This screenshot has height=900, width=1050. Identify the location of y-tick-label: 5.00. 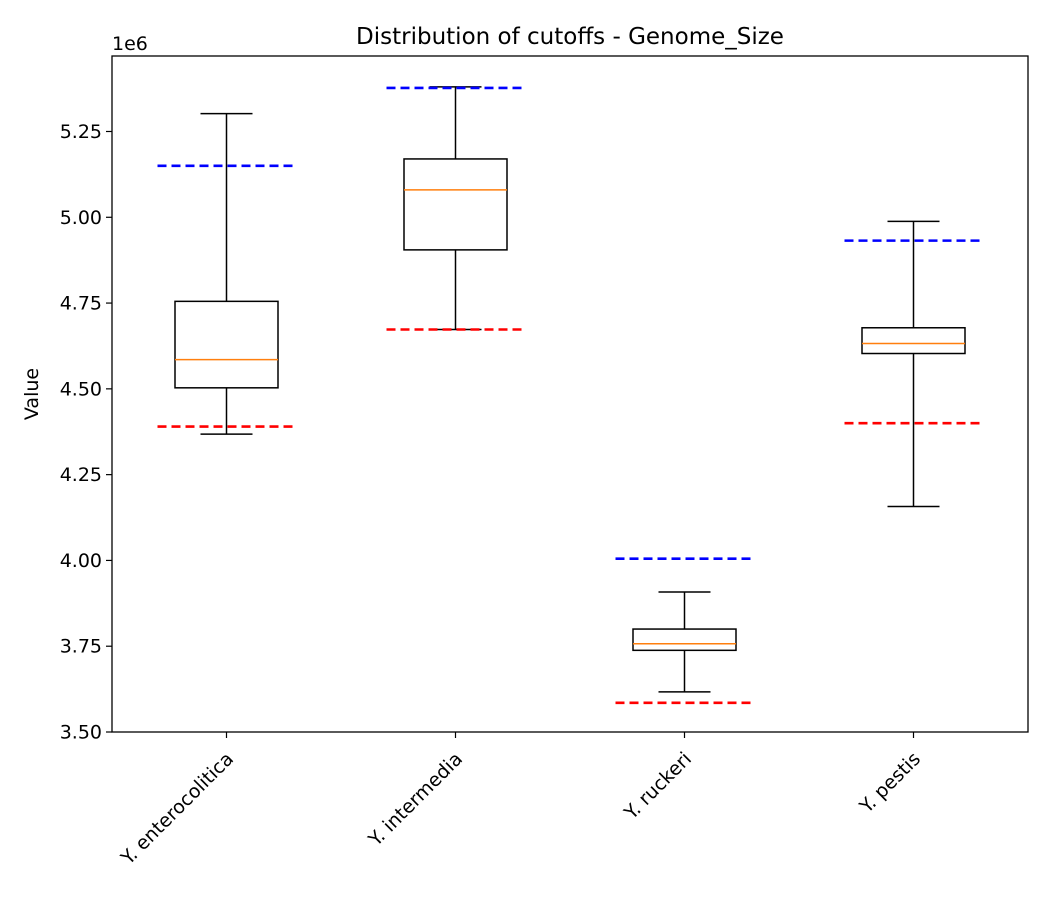
(81, 218).